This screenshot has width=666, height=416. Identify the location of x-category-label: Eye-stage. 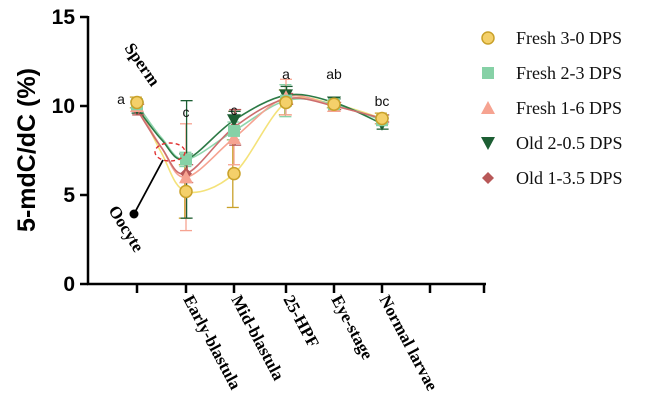
(352, 327).